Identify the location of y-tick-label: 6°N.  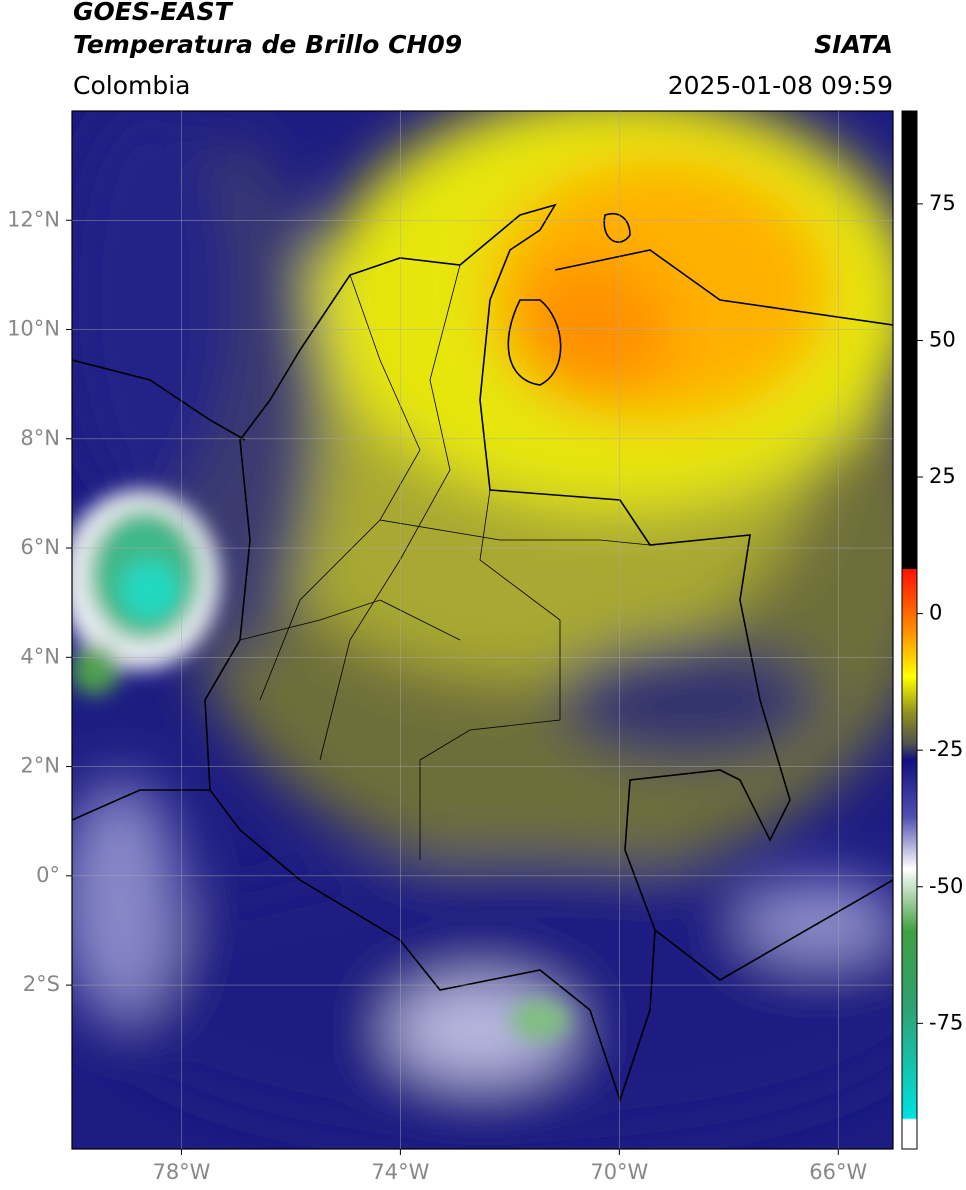
(40, 547).